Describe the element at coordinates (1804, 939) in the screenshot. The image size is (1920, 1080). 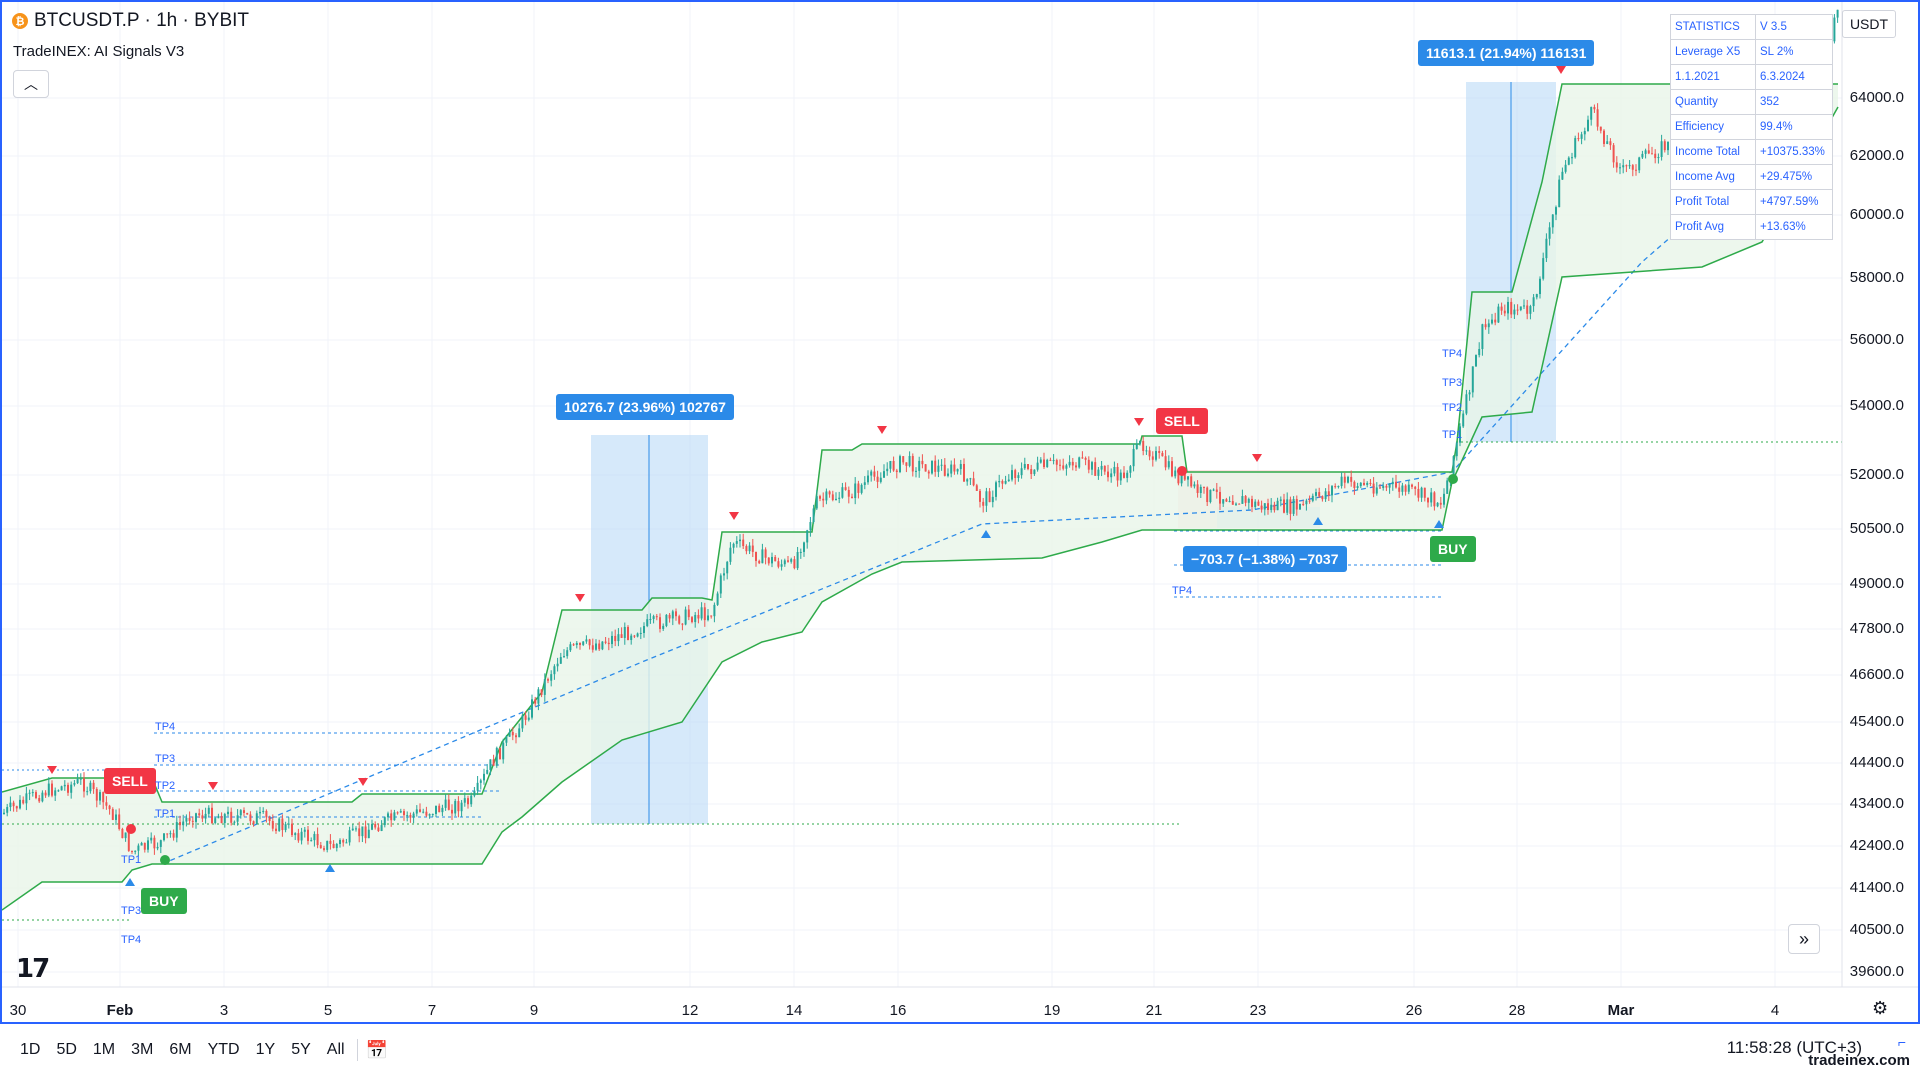
I see `double-chevron-right-icon: »` at that location.